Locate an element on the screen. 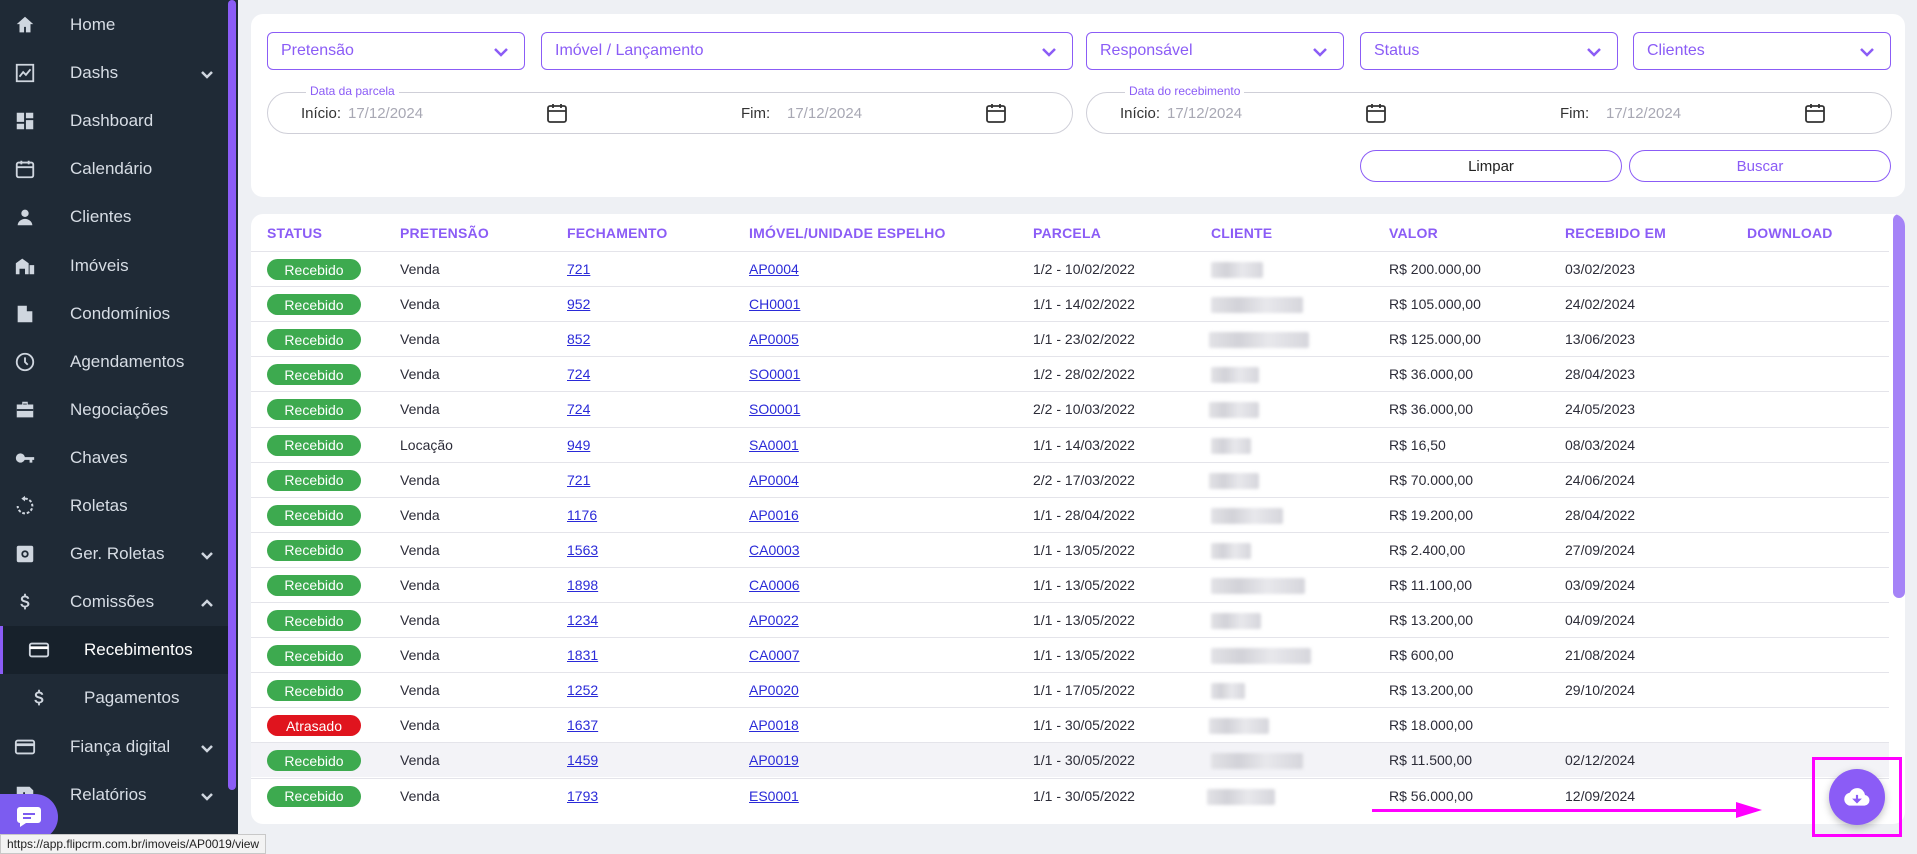 Image resolution: width=1917 pixels, height=854 pixels. imovel-link: SA0001 is located at coordinates (774, 444).